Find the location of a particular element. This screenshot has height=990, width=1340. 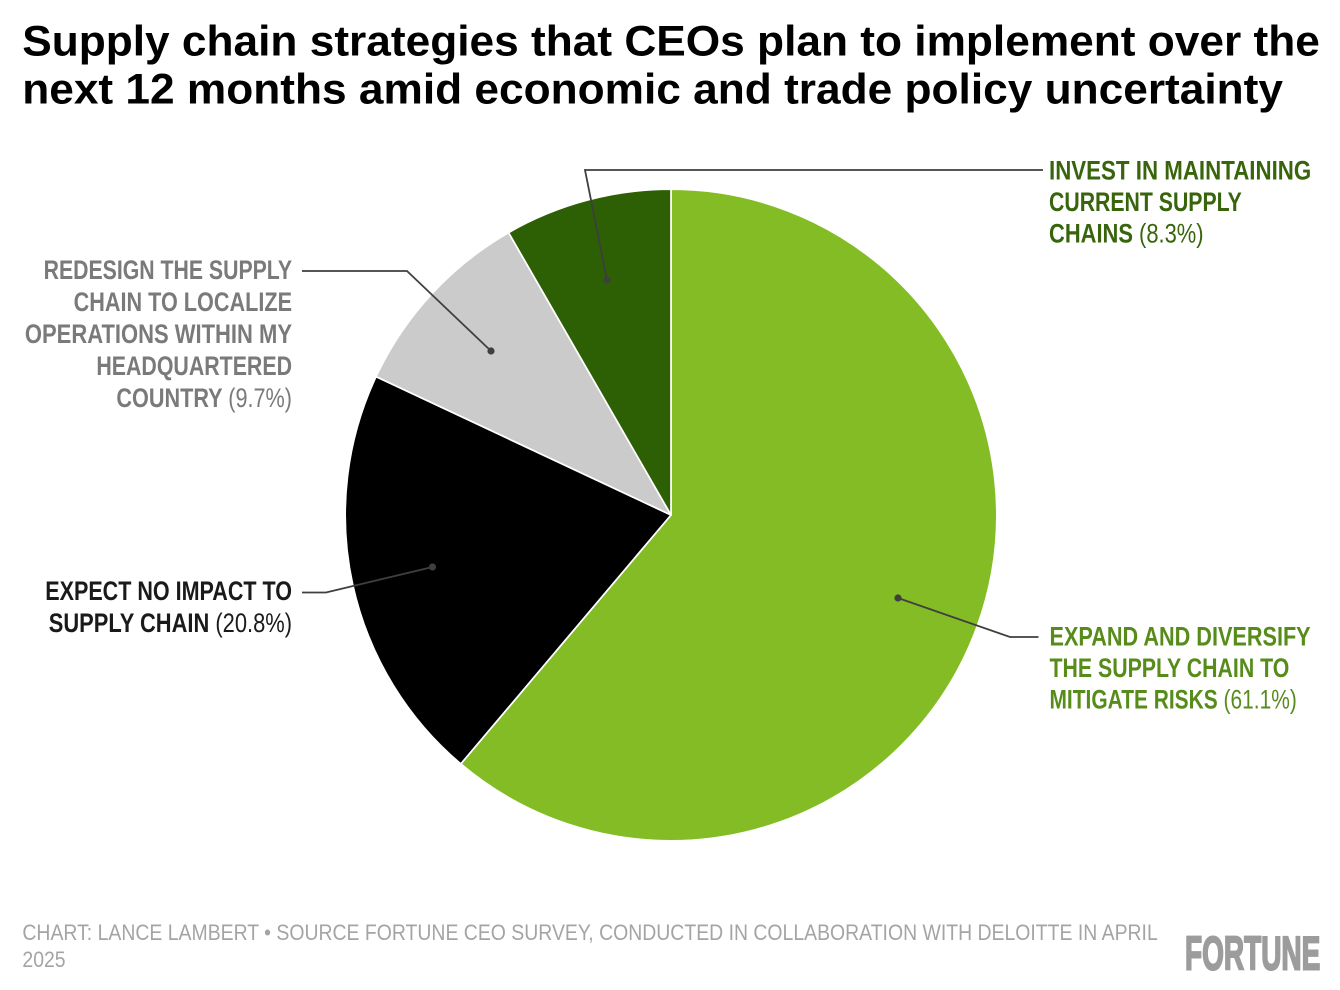

svg-text: EXPAND AND DIVERSIFY is located at coordinates (1180, 638).